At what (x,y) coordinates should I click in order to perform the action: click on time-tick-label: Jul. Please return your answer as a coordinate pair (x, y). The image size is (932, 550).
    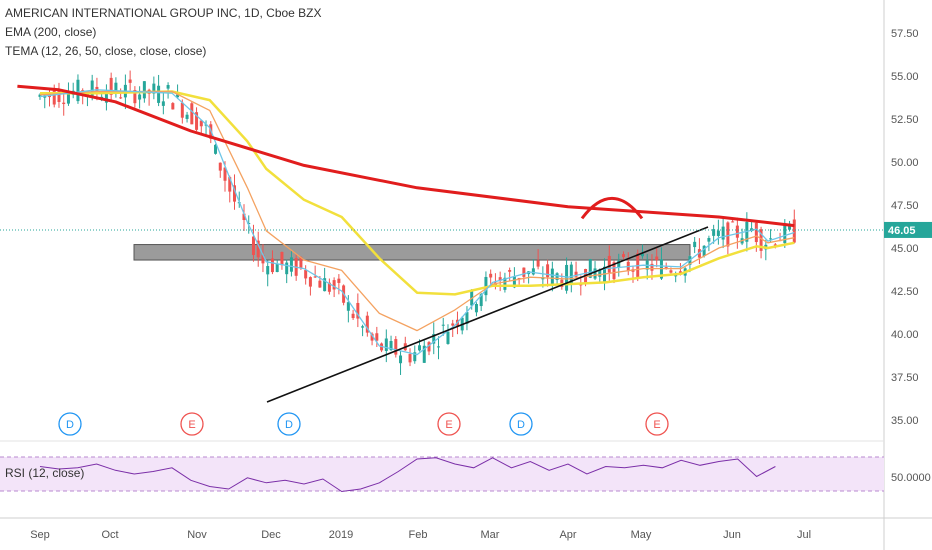
    Looking at the image, I should click on (804, 535).